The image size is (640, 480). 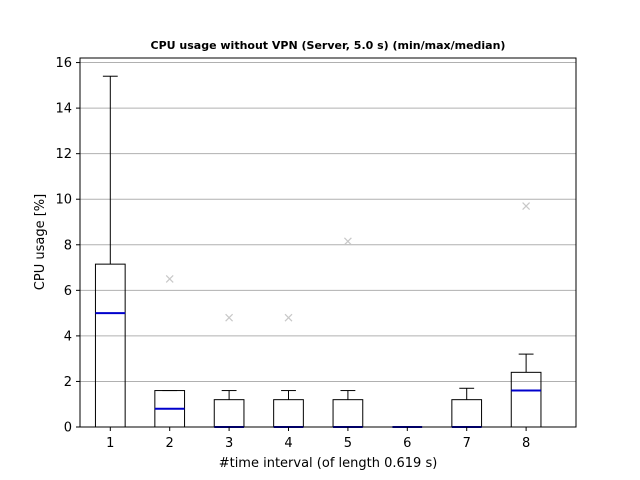 What do you see at coordinates (526, 443) in the screenshot?
I see `x-tick-label-7: 8` at bounding box center [526, 443].